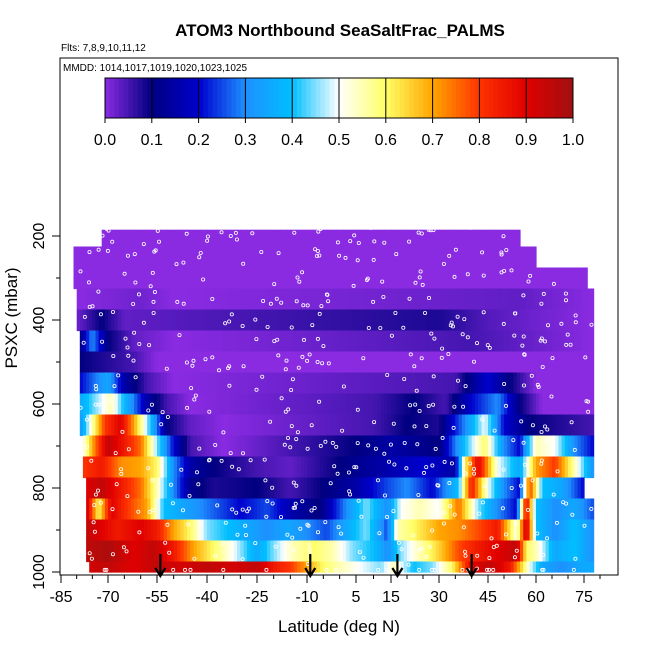 The image size is (650, 650). What do you see at coordinates (536, 597) in the screenshot?
I see `x-tick-label: 60` at bounding box center [536, 597].